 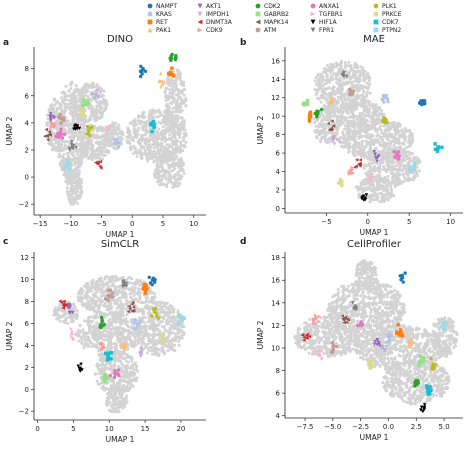 I want to click on background-points, so click(x=116, y=137).